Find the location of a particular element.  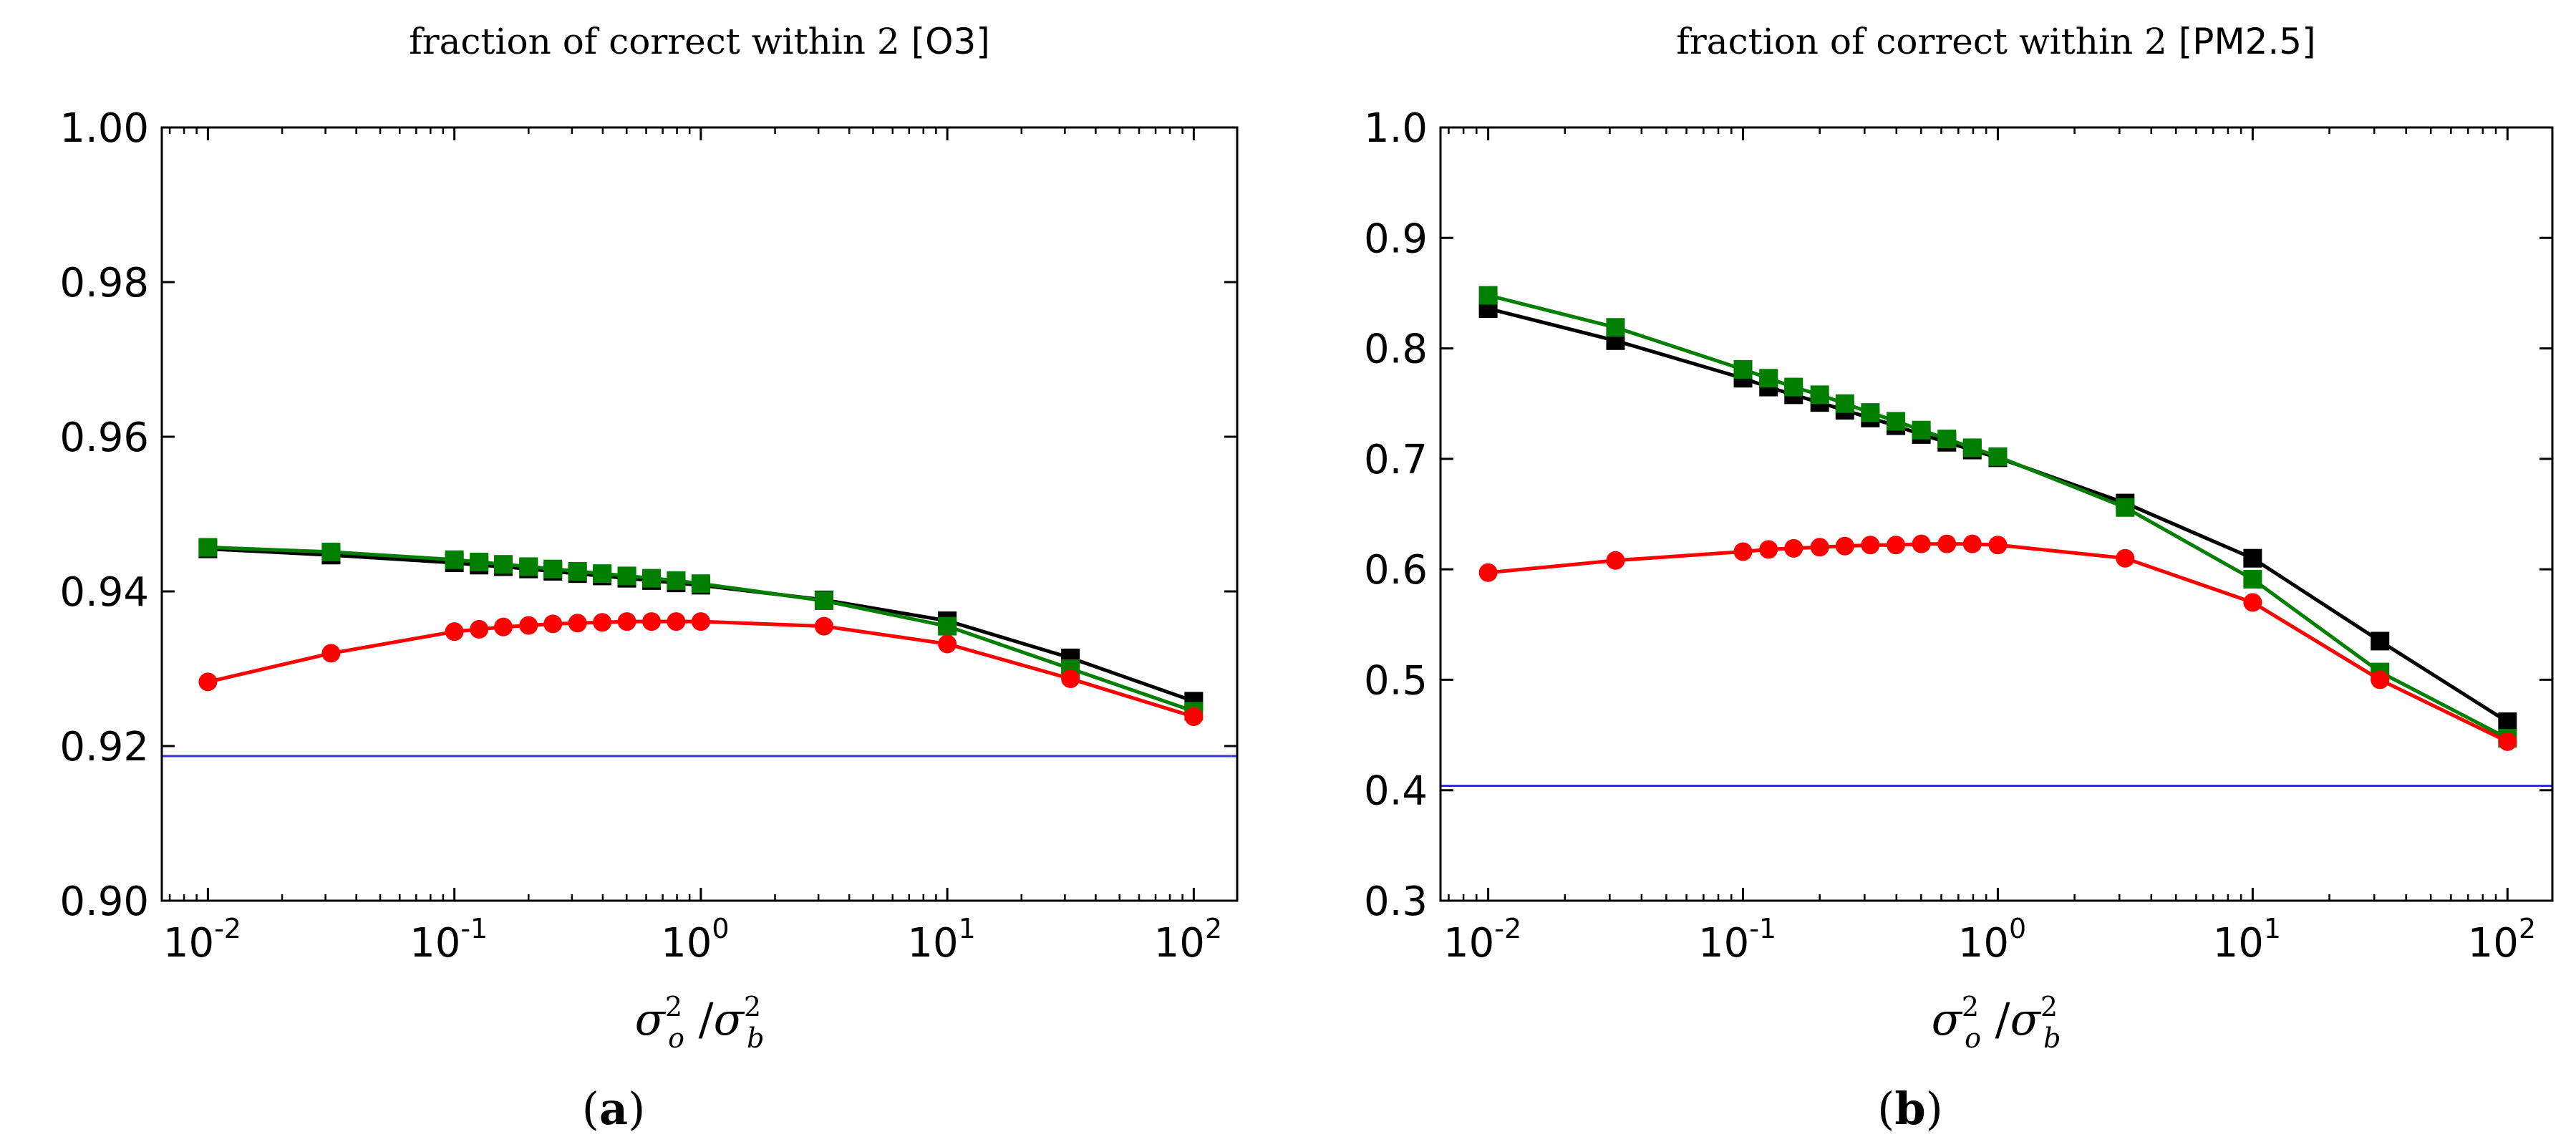

chart-title-species: [PM2.5] is located at coordinates (2247, 41).